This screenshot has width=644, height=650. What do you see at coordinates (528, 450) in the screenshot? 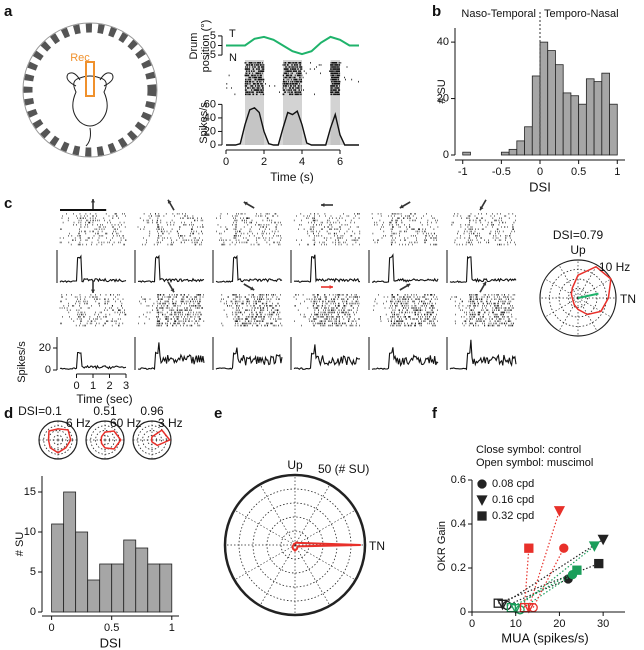
I see `legend-title: Close symbol: control` at bounding box center [528, 450].